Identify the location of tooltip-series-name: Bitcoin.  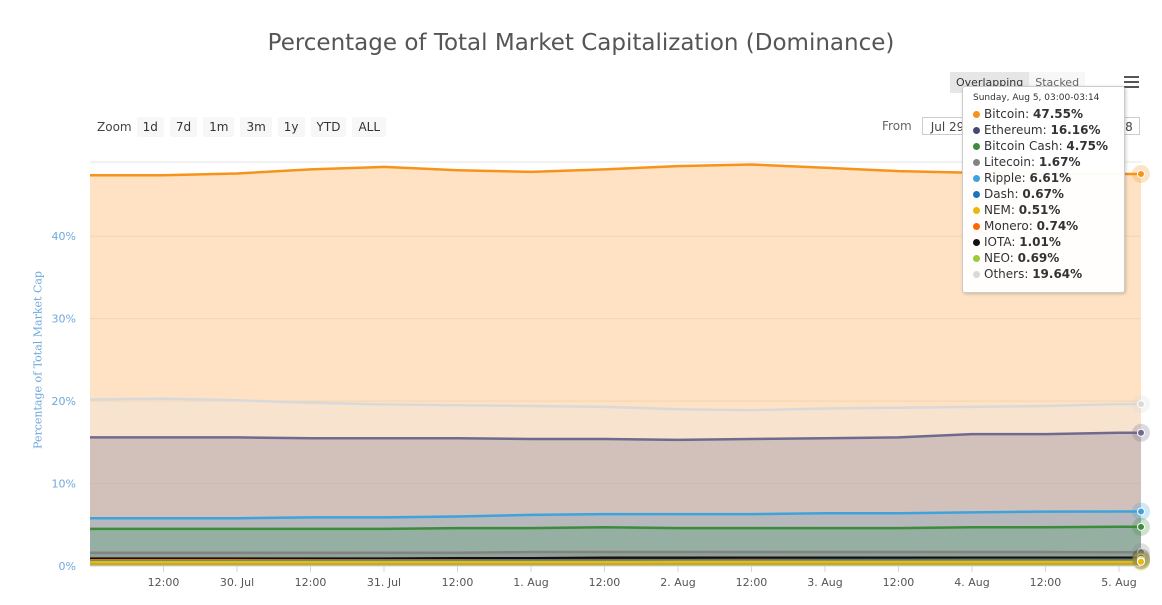
(1005, 114).